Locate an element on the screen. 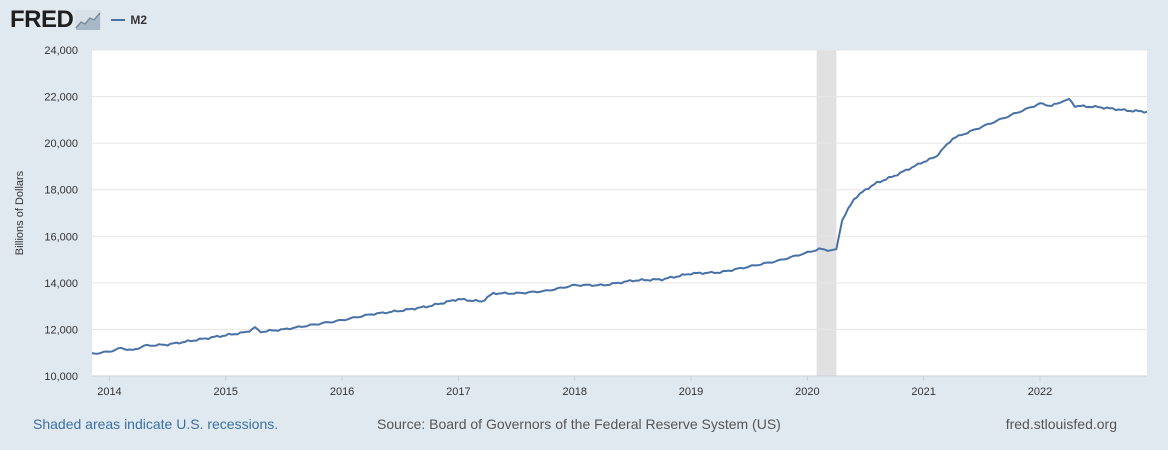  fred-logo: FRED is located at coordinates (42, 19).